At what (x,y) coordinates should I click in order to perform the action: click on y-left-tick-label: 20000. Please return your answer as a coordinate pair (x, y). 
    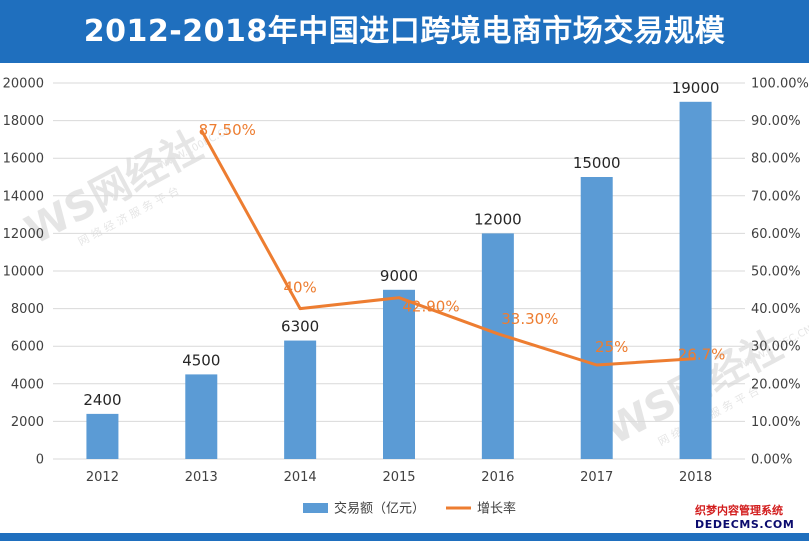
    Looking at the image, I should click on (23, 84).